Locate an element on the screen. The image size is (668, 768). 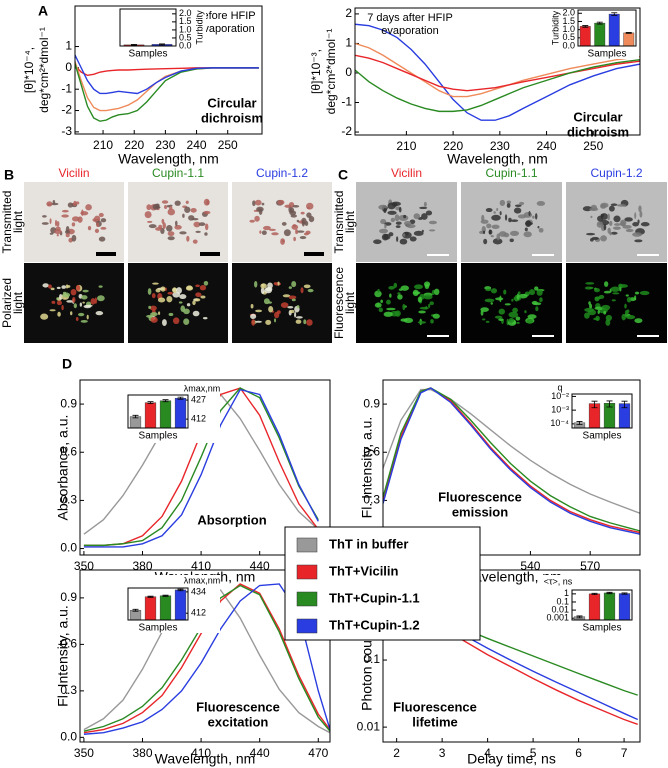
micrograph is located at coordinates (282, 222).